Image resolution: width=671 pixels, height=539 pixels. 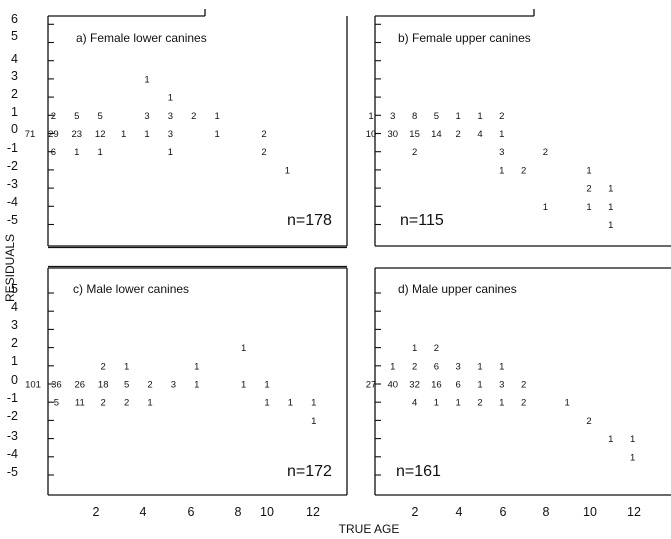 What do you see at coordinates (393, 134) in the screenshot?
I see `count-marker: 30` at bounding box center [393, 134].